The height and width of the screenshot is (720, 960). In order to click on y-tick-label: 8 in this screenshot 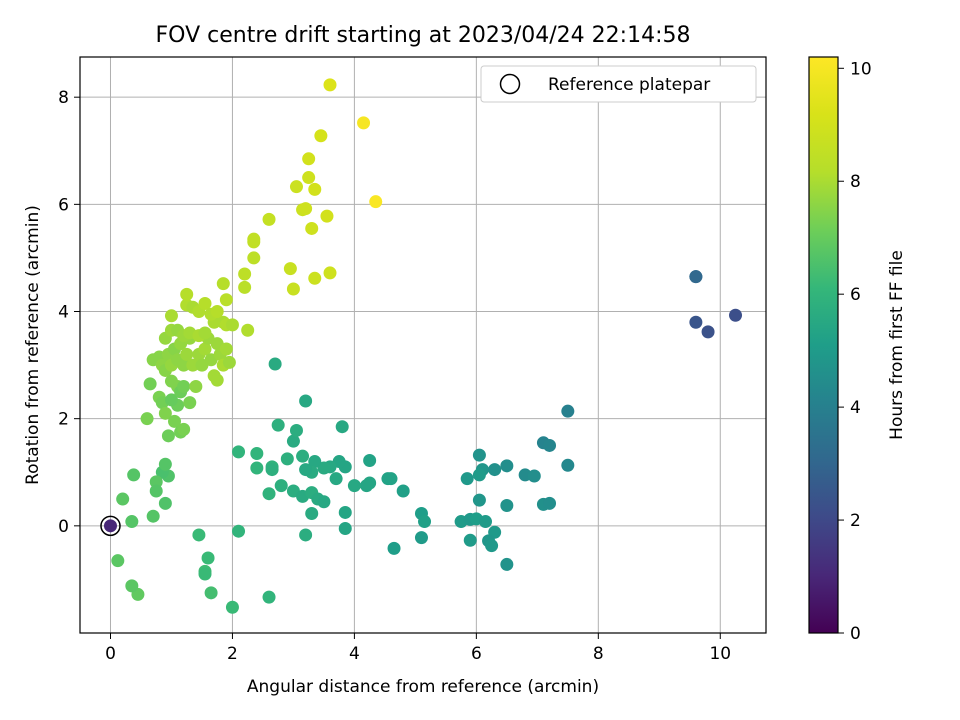, I will do `click(63, 98)`.